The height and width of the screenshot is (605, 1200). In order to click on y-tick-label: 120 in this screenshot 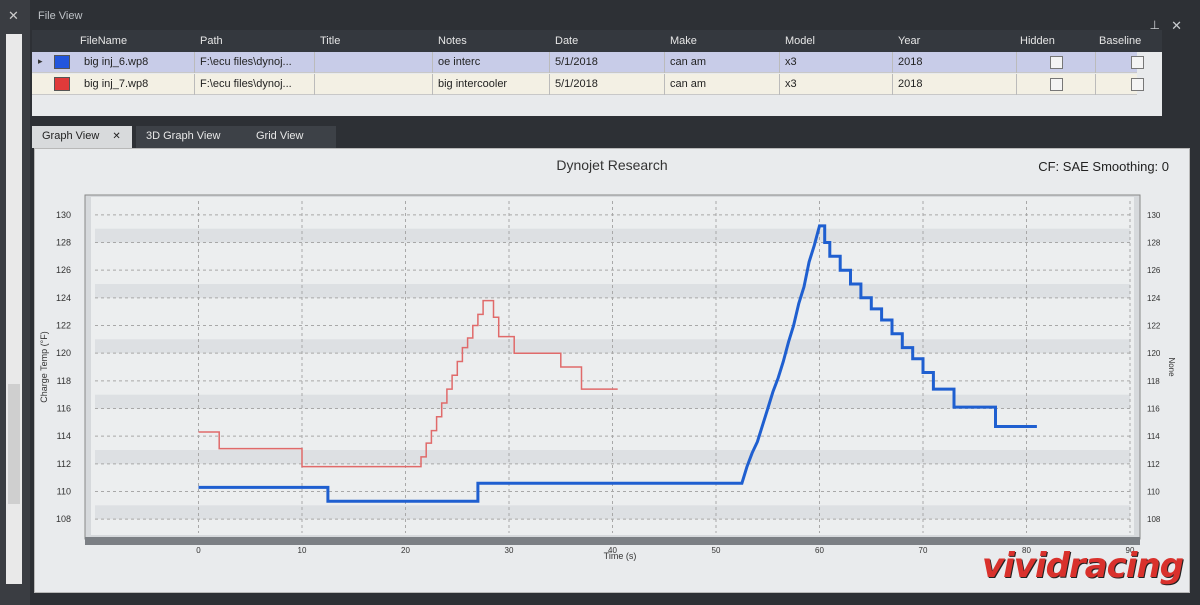, I will do `click(63, 353)`.